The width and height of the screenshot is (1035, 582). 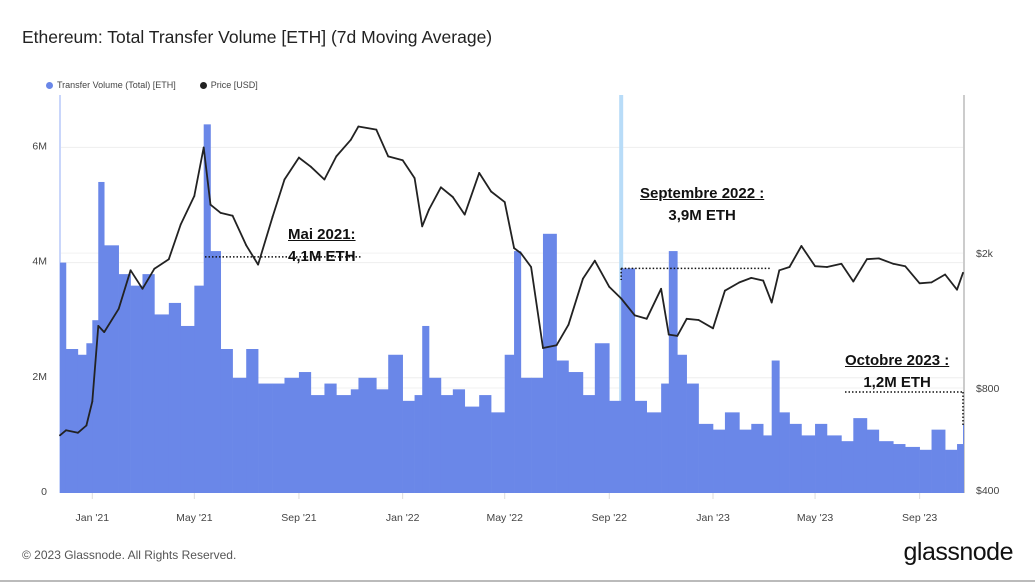 I want to click on y-left-tick-label: 4M, so click(x=39, y=262).